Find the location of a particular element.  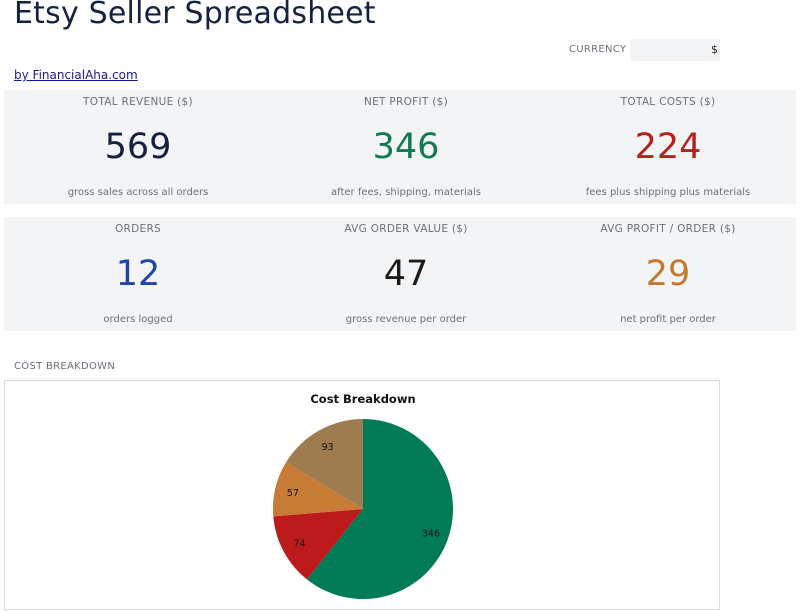

stat-value: 346 is located at coordinates (406, 147).